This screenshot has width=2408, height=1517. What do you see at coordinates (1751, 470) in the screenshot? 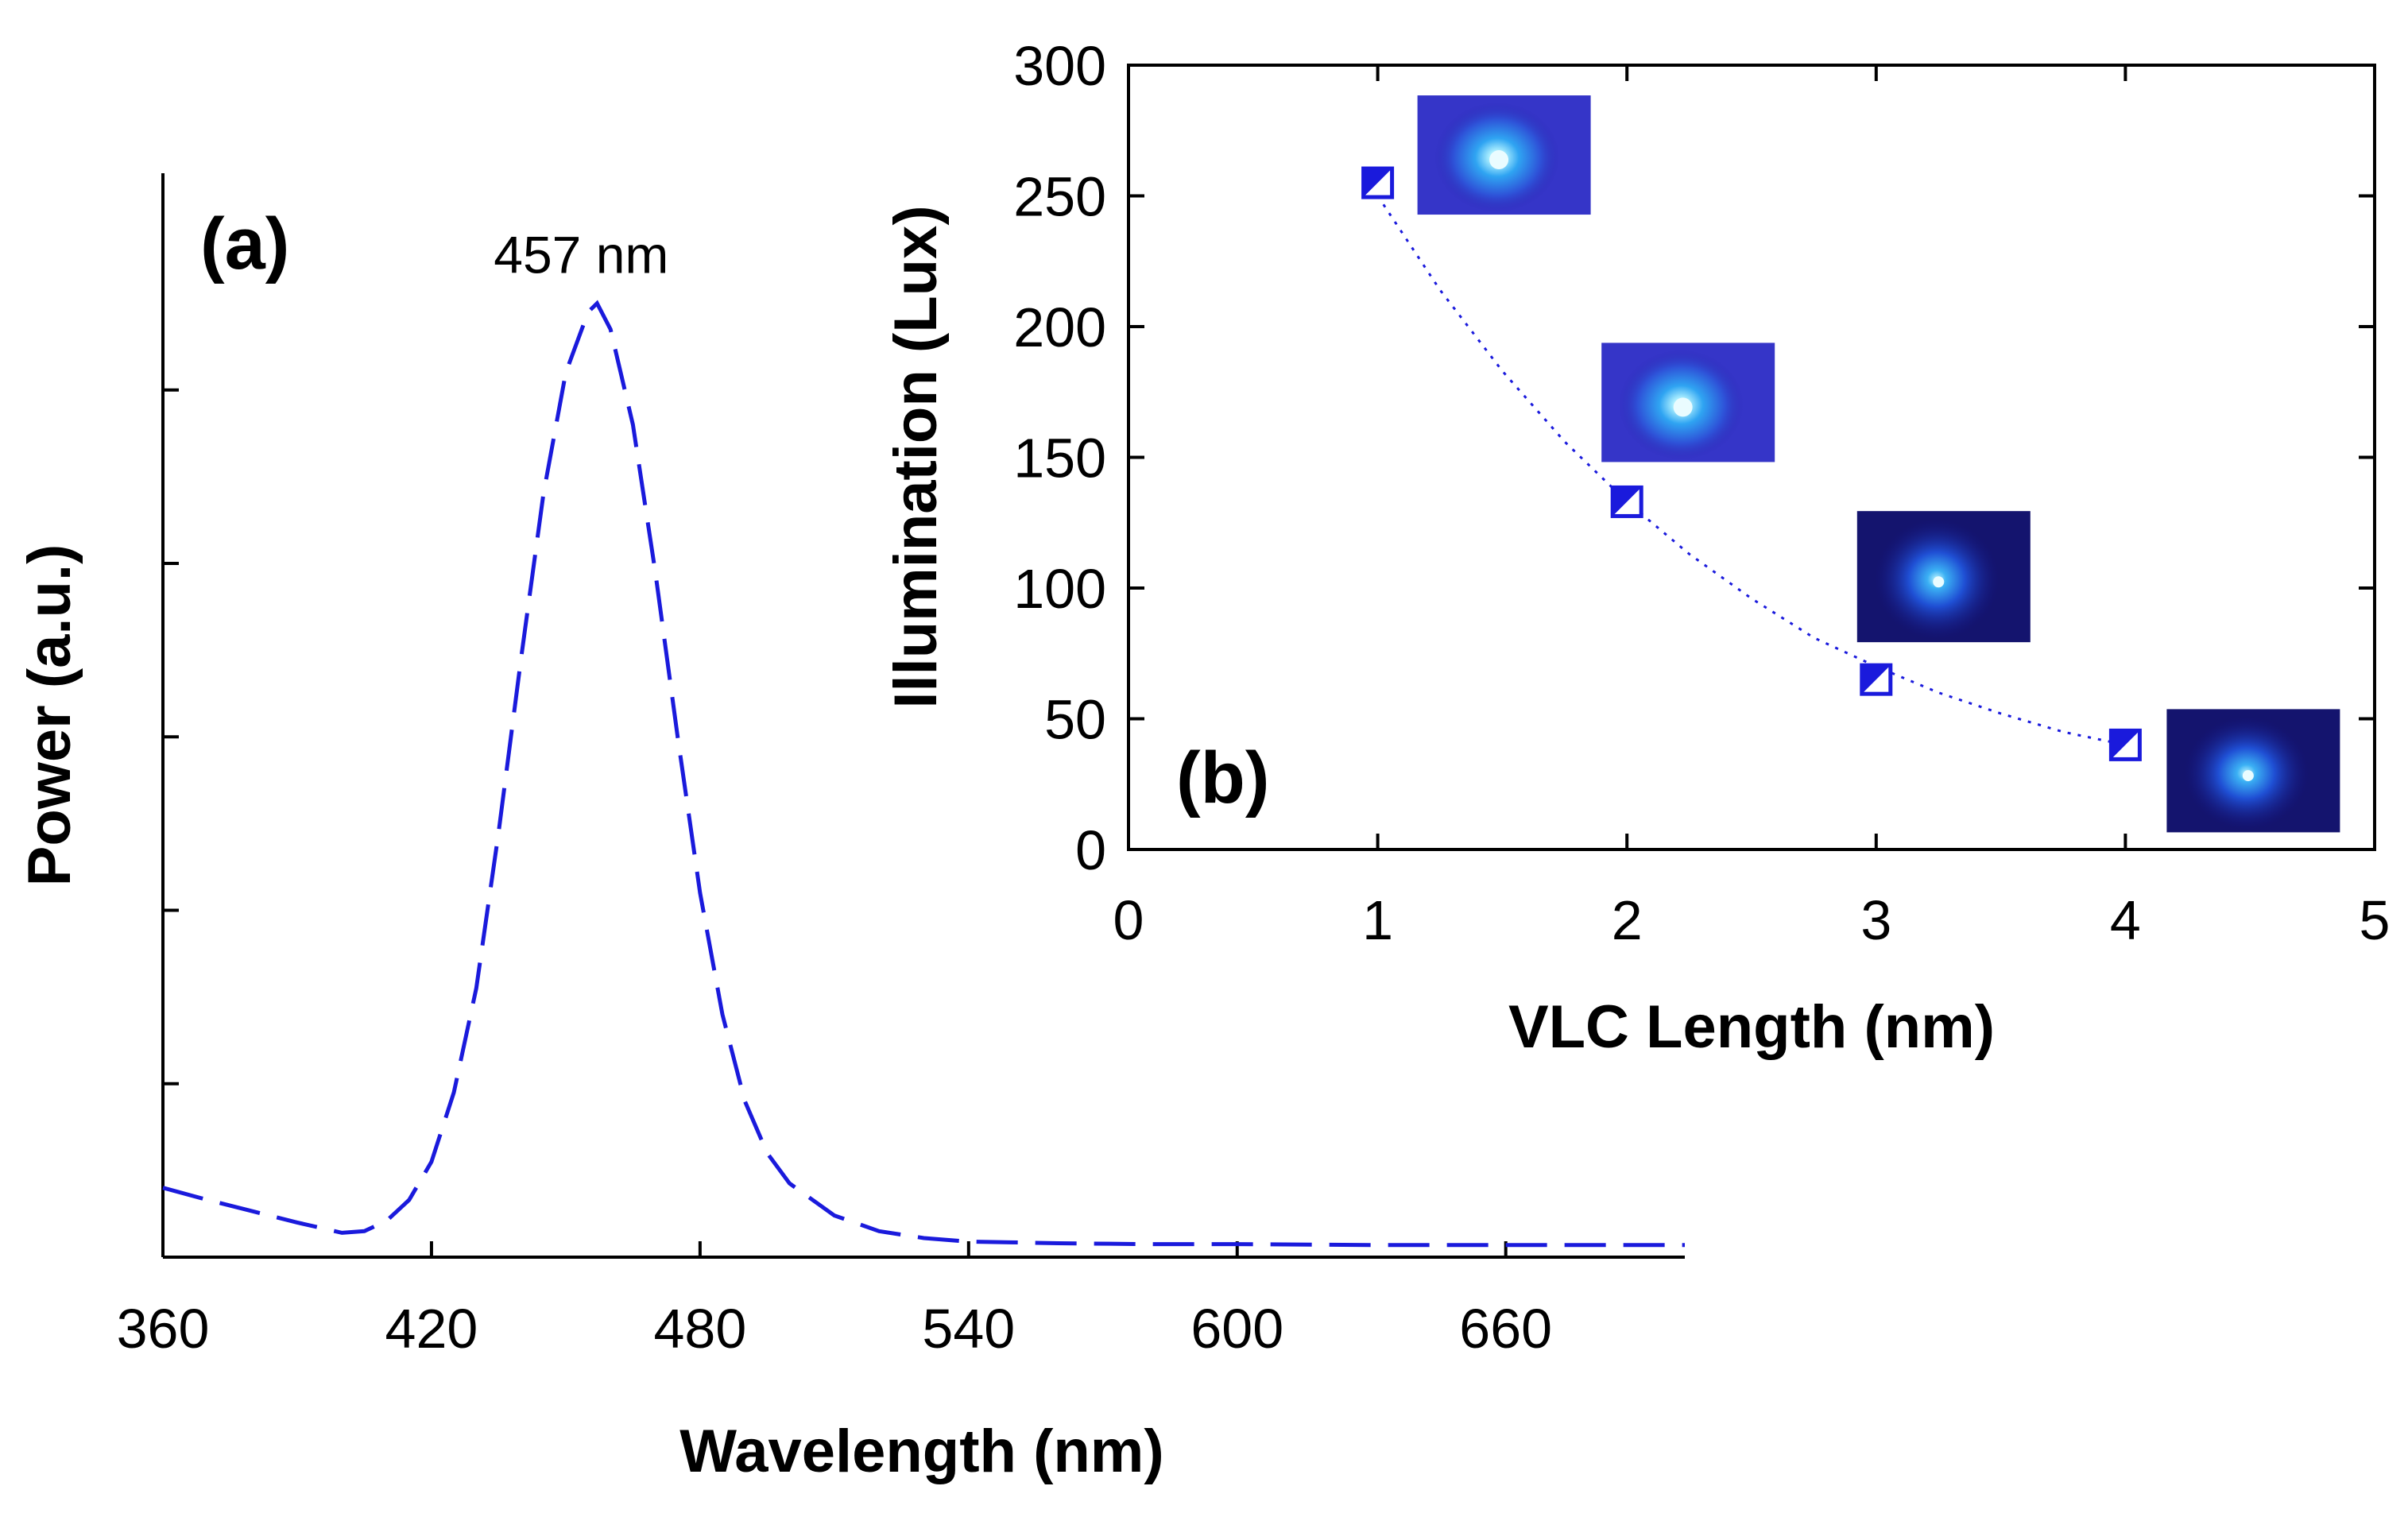
I see `exponential-fit-line` at bounding box center [1751, 470].